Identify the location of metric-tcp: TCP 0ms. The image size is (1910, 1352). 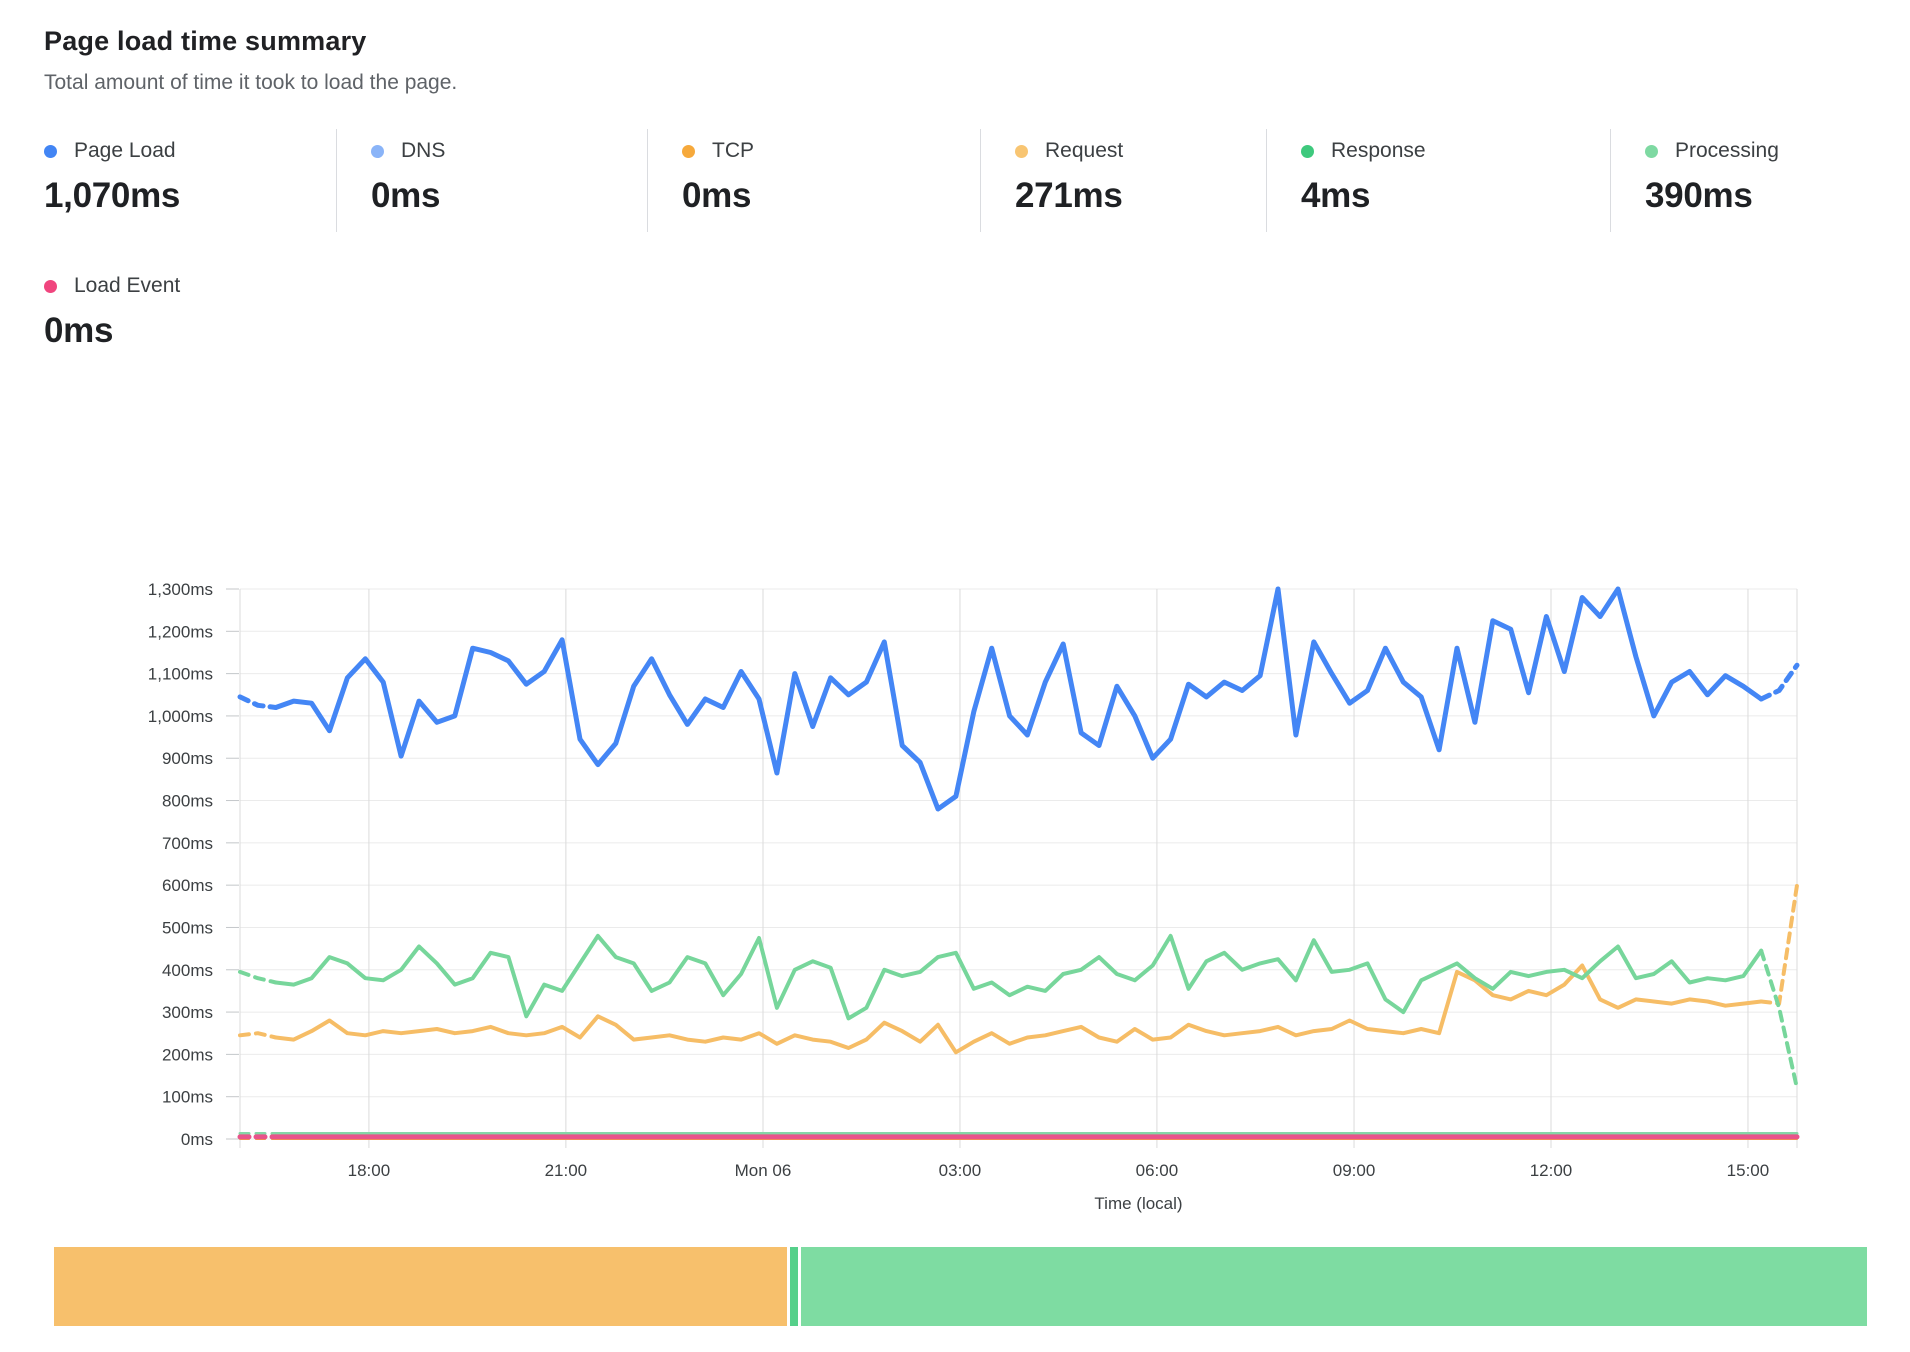
(813, 180).